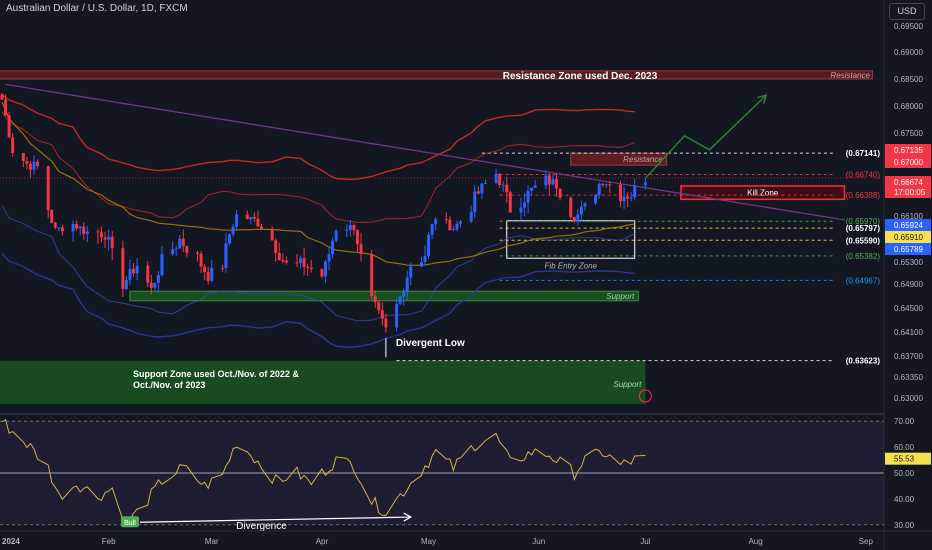  I want to click on price-badge-label: 0.65789, so click(908, 249).